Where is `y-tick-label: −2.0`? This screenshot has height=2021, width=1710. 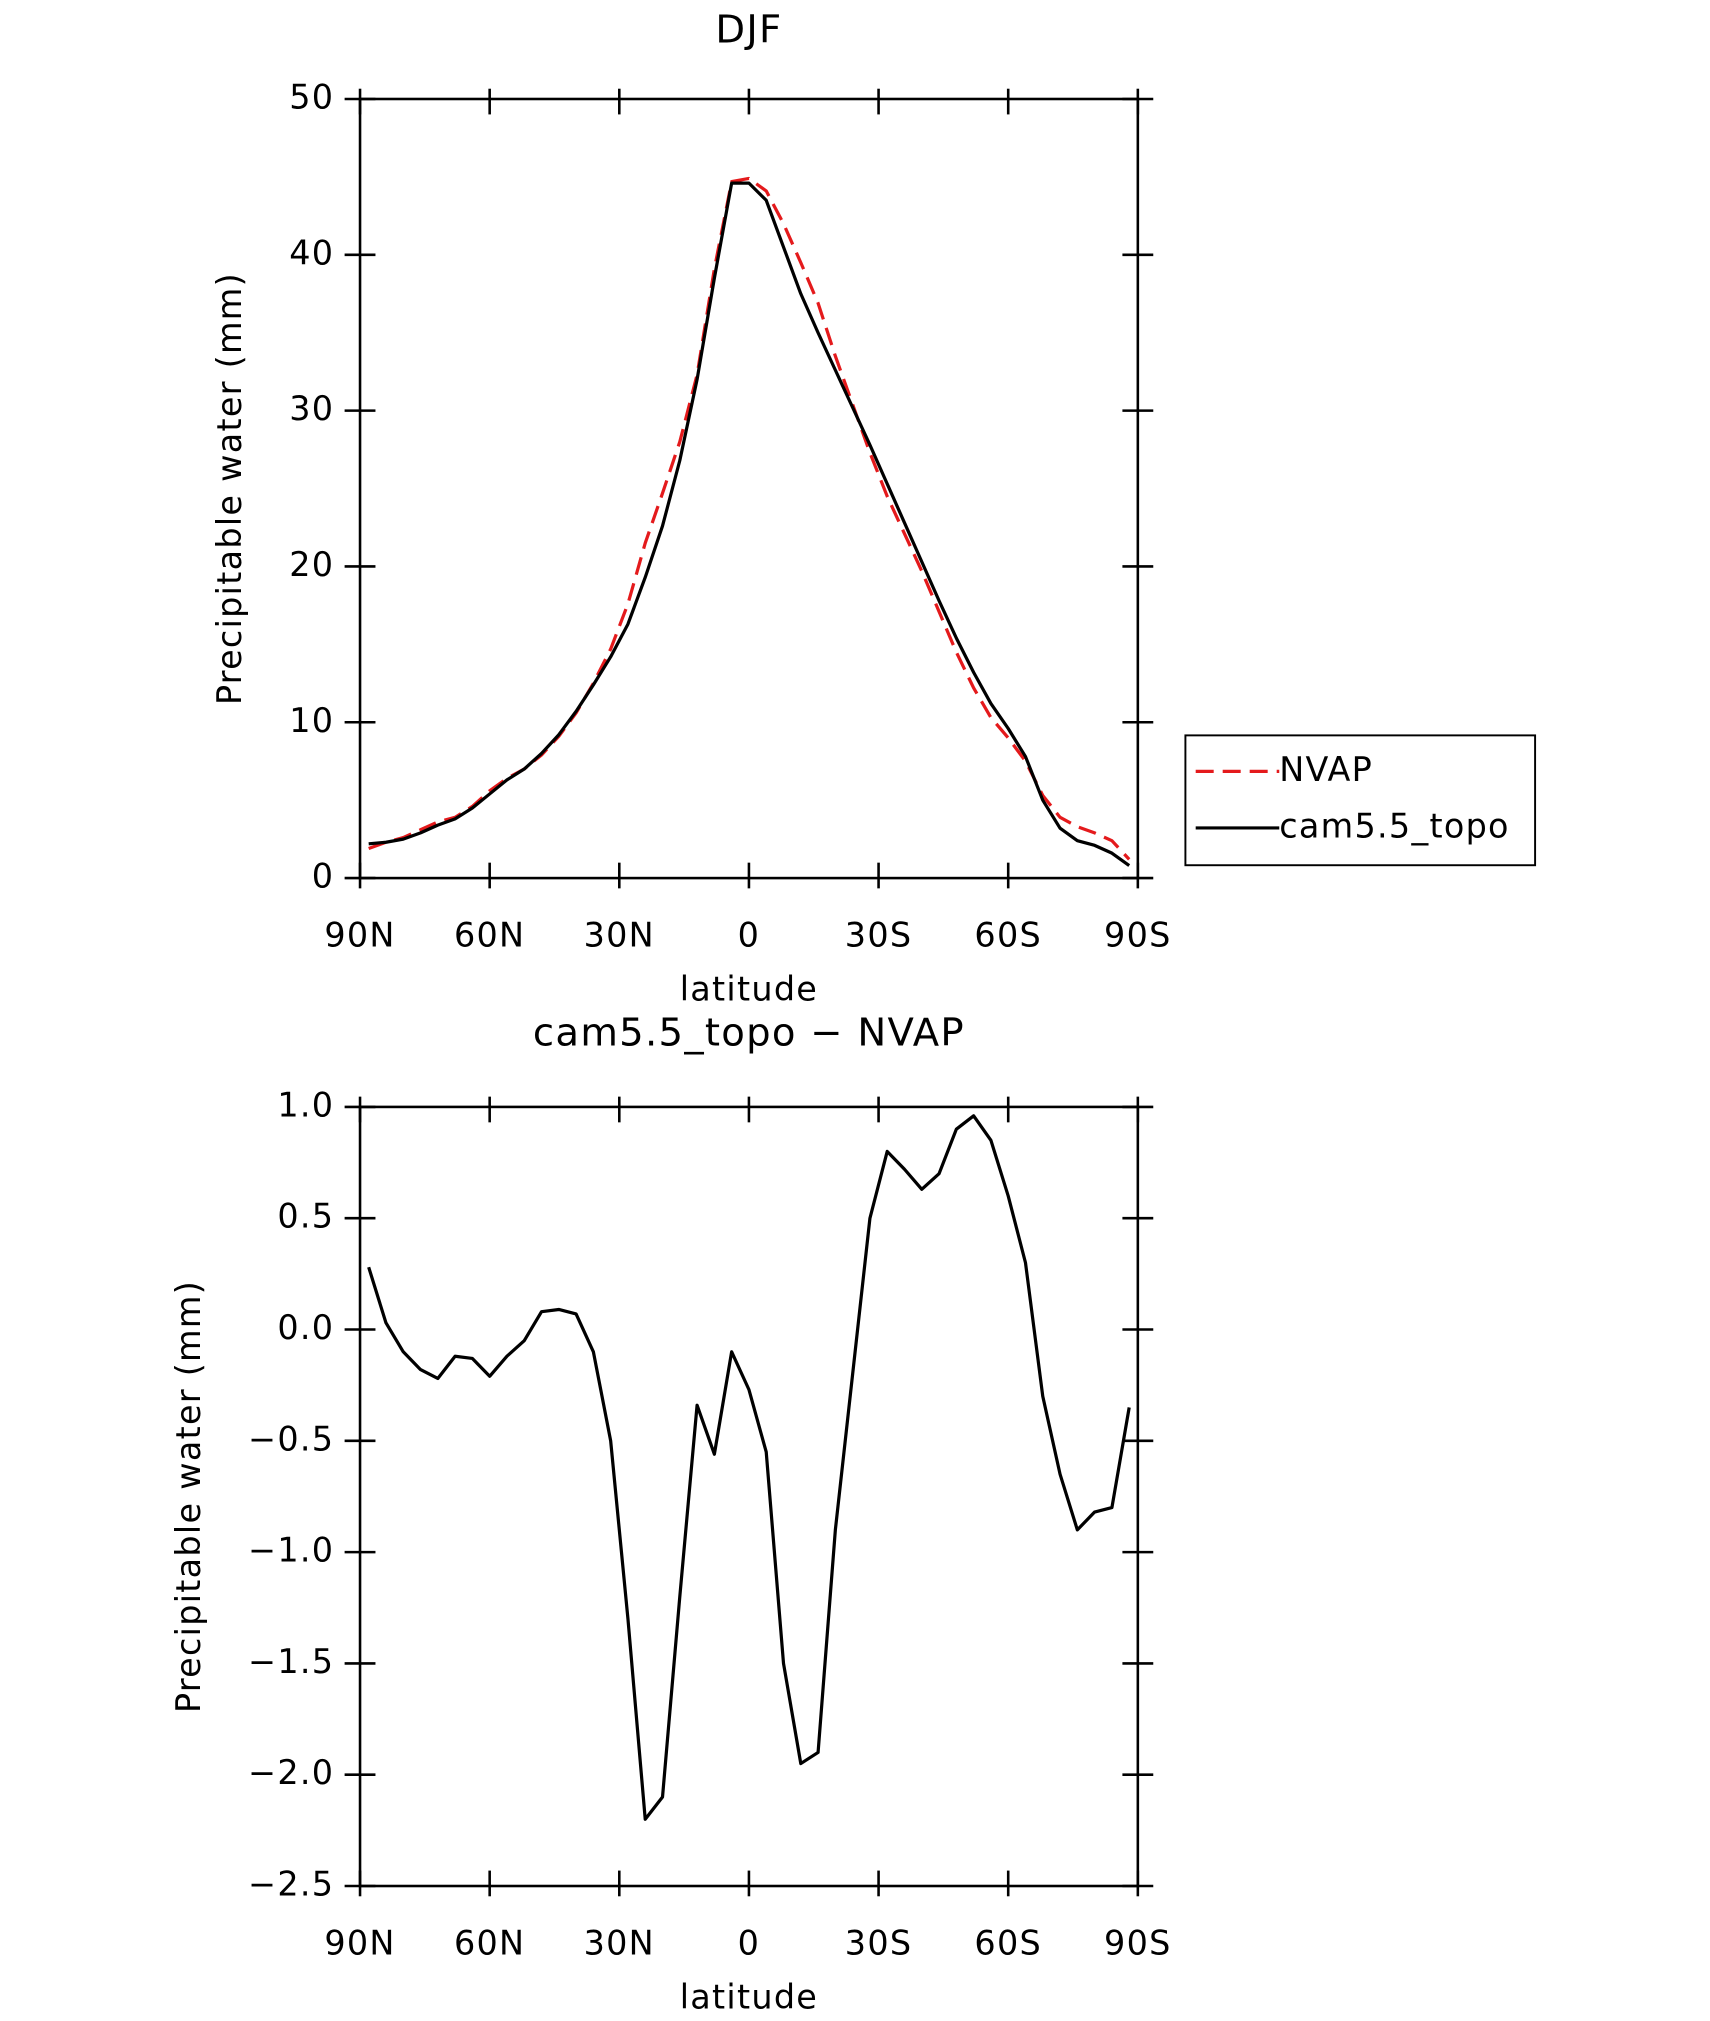
y-tick-label: −2.0 is located at coordinates (291, 1772).